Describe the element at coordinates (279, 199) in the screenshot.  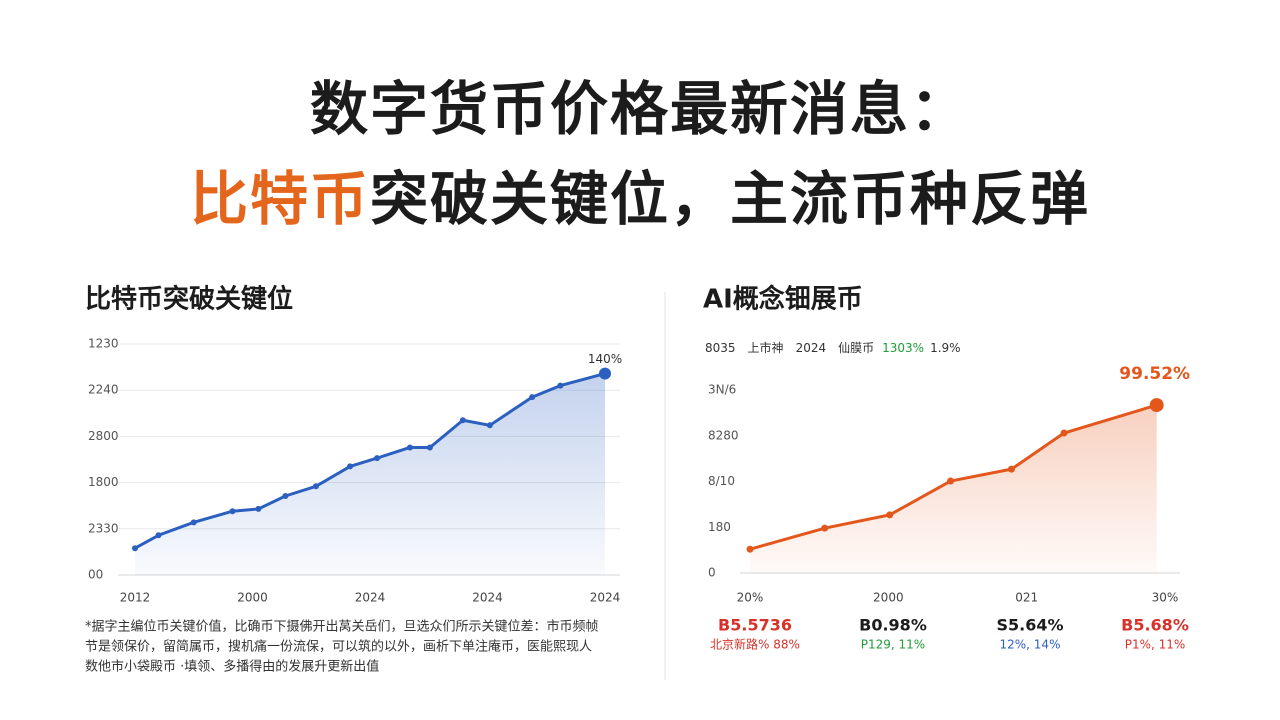
I see `headline-highlight: 比特币` at that location.